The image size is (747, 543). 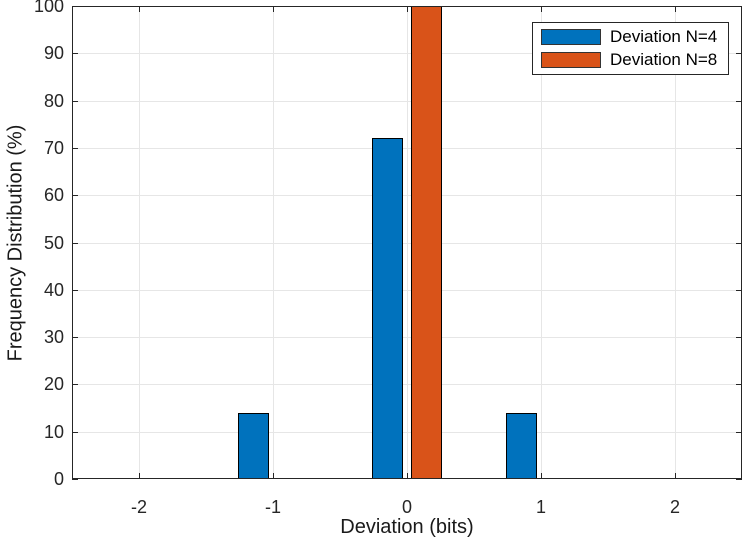 I want to click on x-axis-label: Deviation (bits), so click(x=407, y=527).